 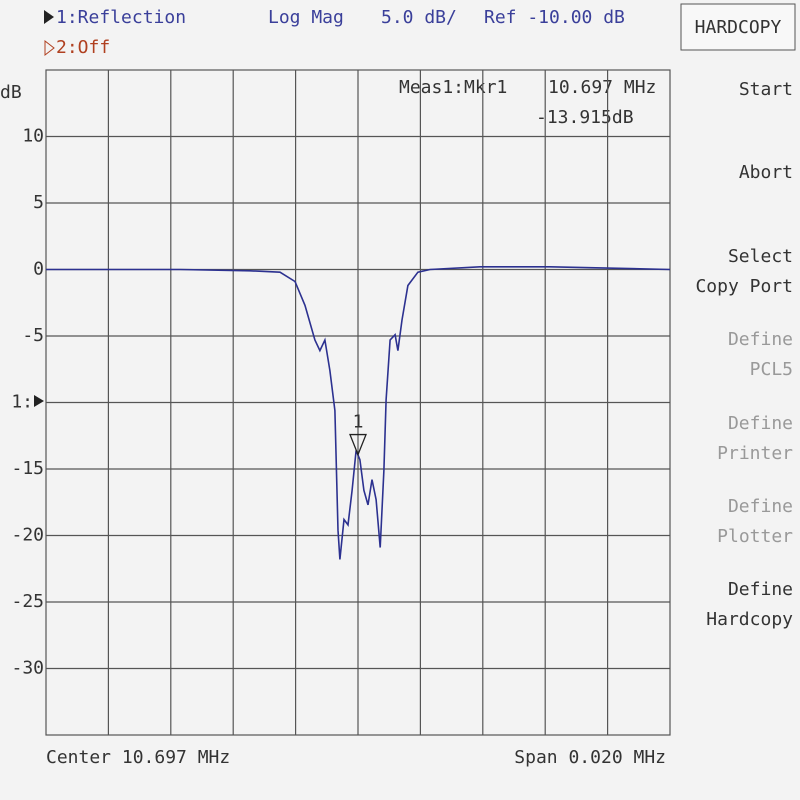 I want to click on y-tick-label: -20, so click(x=27, y=535).